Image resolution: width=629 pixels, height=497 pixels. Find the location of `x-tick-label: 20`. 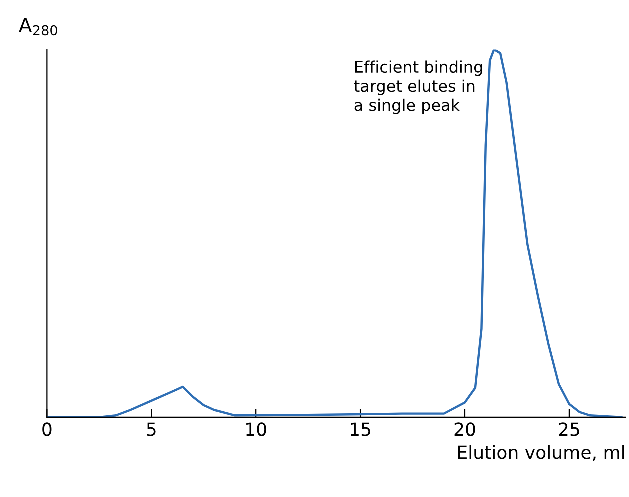

x-tick-label: 20 is located at coordinates (465, 429).